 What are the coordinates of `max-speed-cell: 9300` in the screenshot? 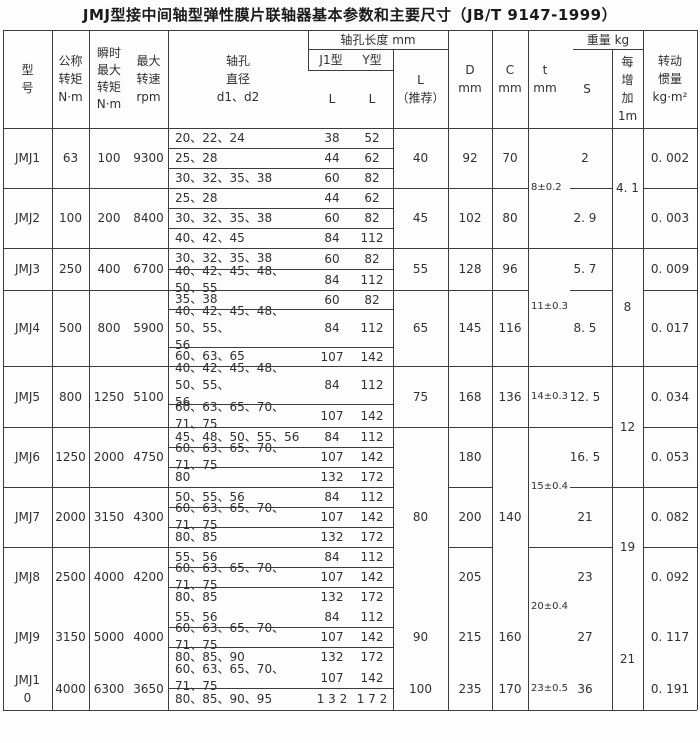 It's located at (148, 158).